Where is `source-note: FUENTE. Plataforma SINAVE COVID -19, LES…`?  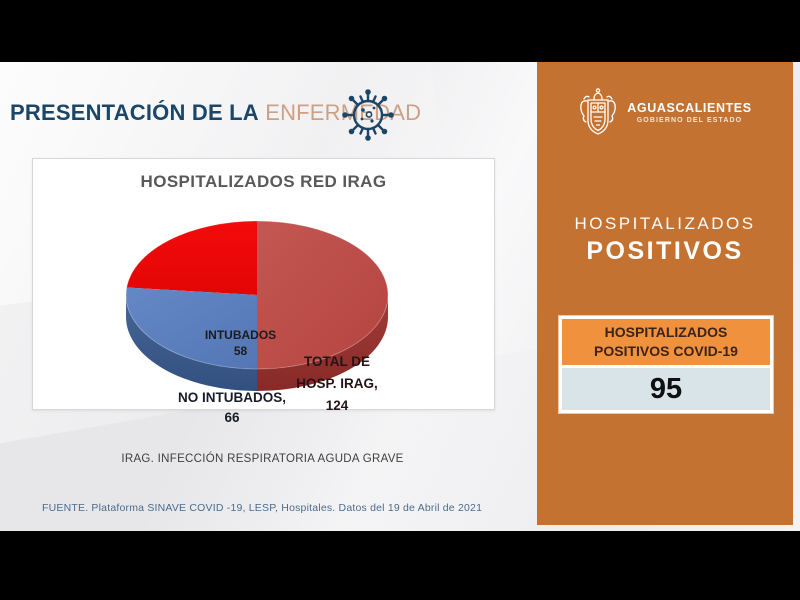 source-note: FUENTE. Plataforma SINAVE COVID -19, LES… is located at coordinates (262, 508).